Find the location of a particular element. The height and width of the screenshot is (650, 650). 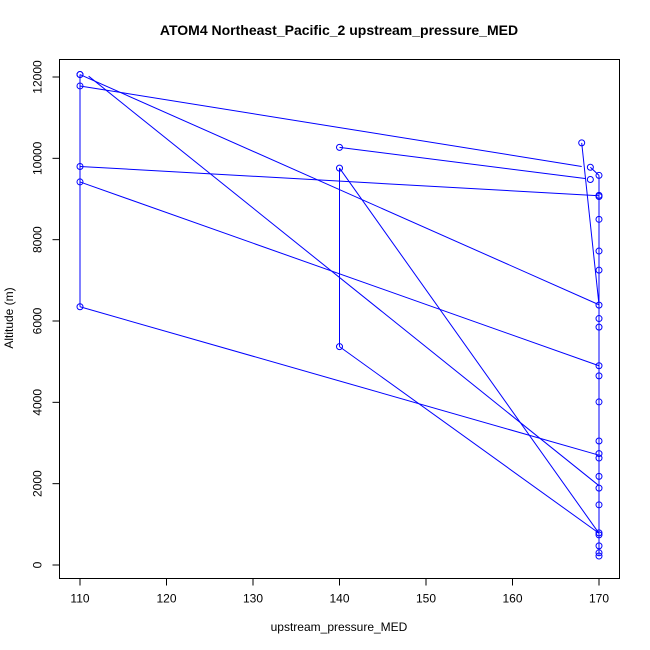

x-tick-label: 120 is located at coordinates (166, 599).